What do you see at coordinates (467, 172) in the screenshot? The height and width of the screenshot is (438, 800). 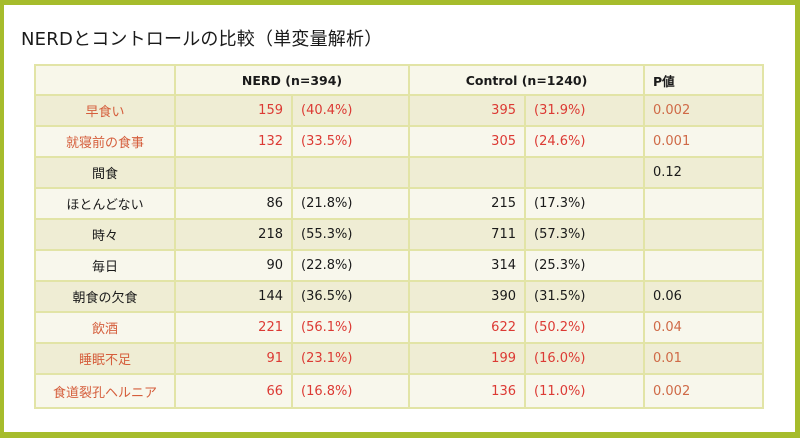 I see `control-count` at bounding box center [467, 172].